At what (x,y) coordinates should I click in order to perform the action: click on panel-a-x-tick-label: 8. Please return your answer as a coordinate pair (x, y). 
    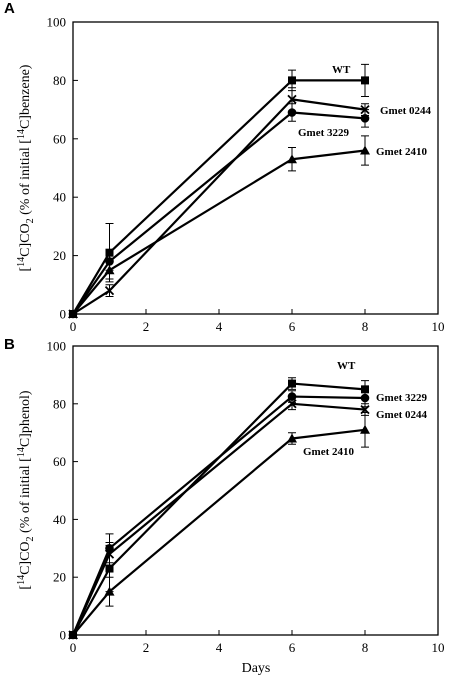
    Looking at the image, I should click on (365, 326).